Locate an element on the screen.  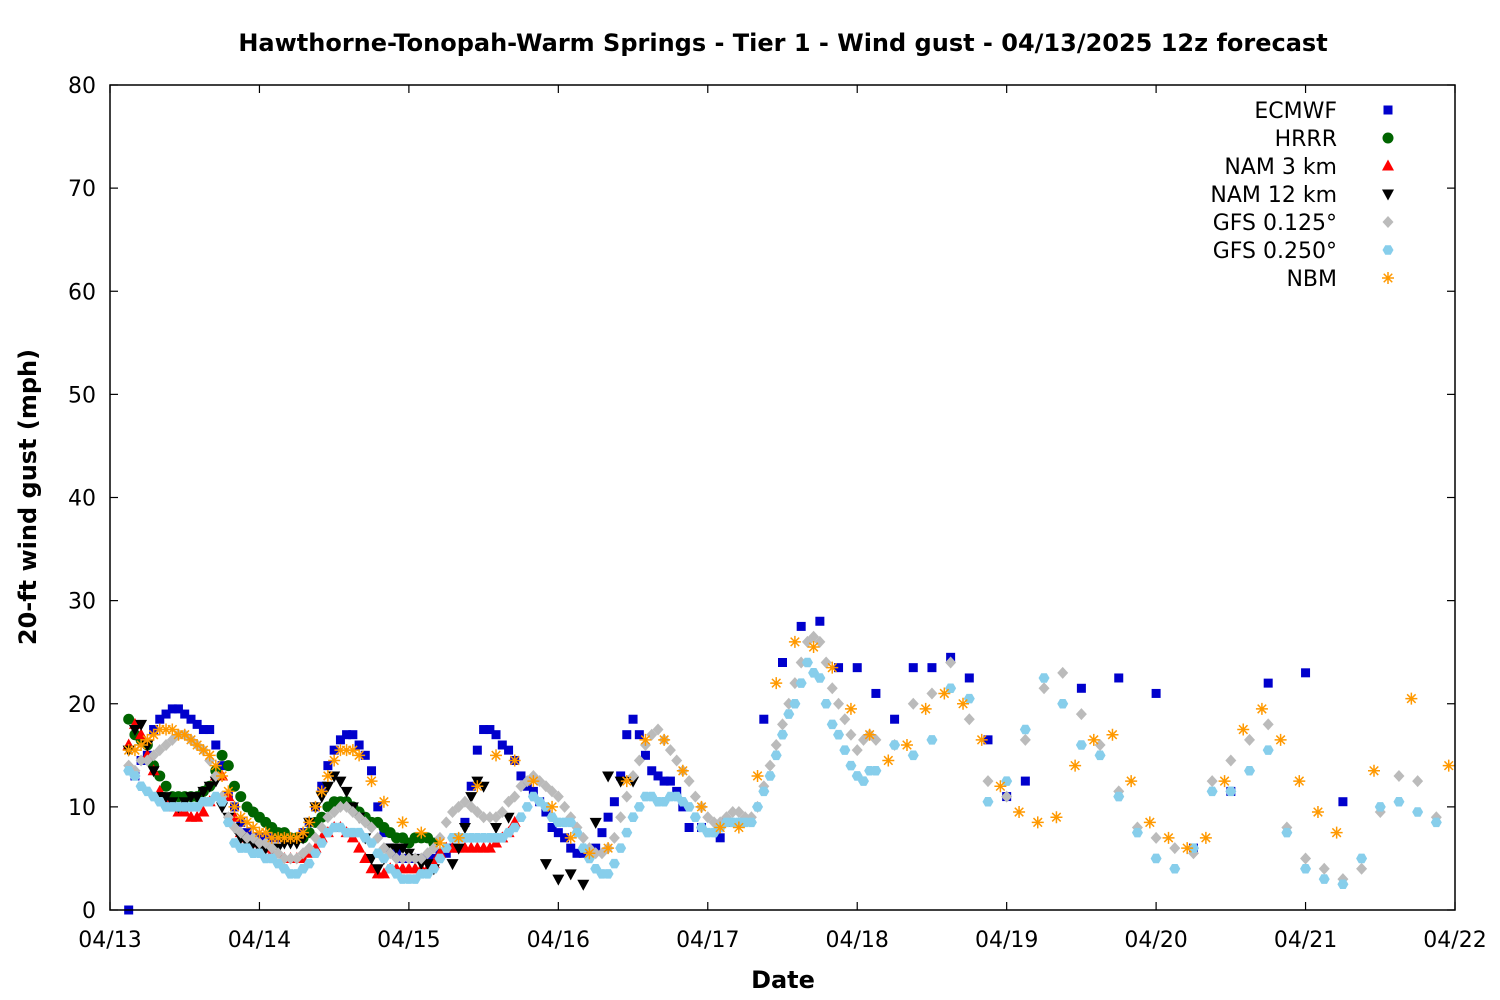
legend-label: NAM 12 km is located at coordinates (1273, 195).